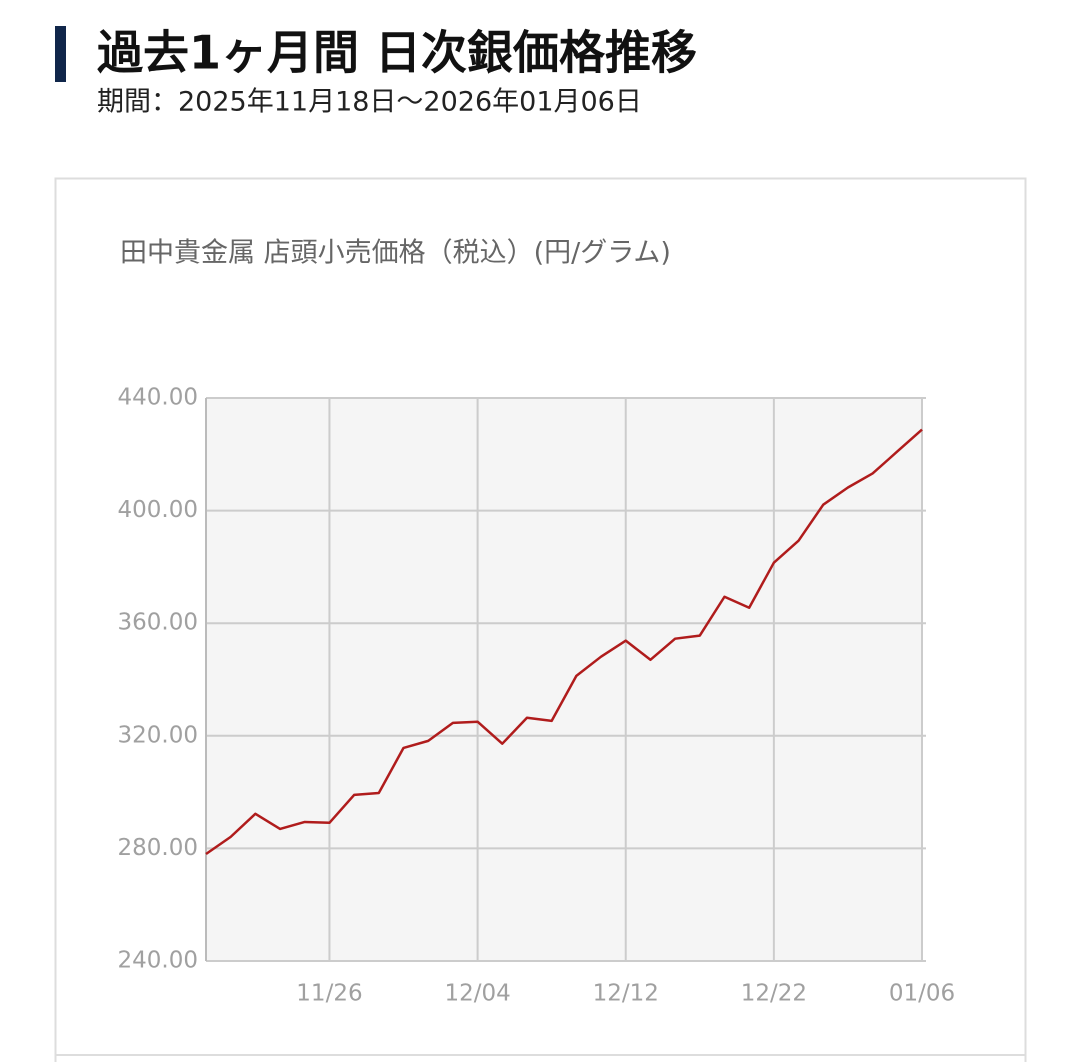 The height and width of the screenshot is (1062, 1080). What do you see at coordinates (774, 994) in the screenshot?
I see `x-tick-label: 12/22` at bounding box center [774, 994].